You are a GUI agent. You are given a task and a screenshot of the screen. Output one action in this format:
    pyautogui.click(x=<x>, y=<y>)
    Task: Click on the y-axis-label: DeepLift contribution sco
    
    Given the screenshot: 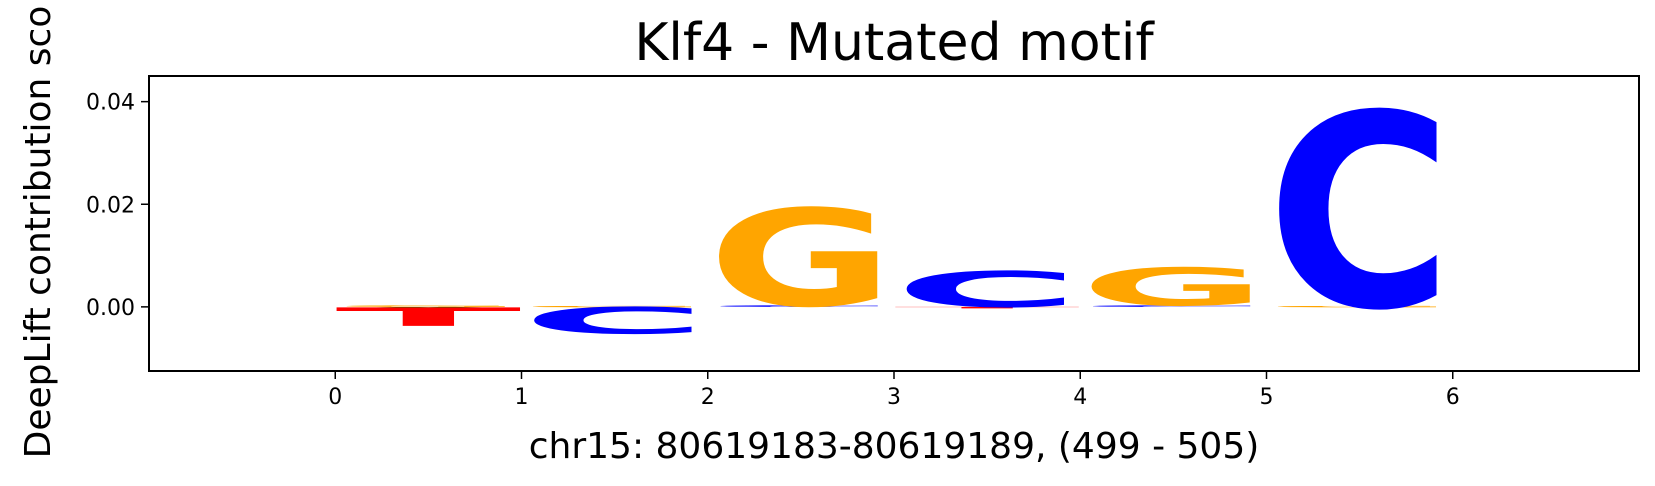 What is the action you would take?
    pyautogui.click(x=38, y=232)
    